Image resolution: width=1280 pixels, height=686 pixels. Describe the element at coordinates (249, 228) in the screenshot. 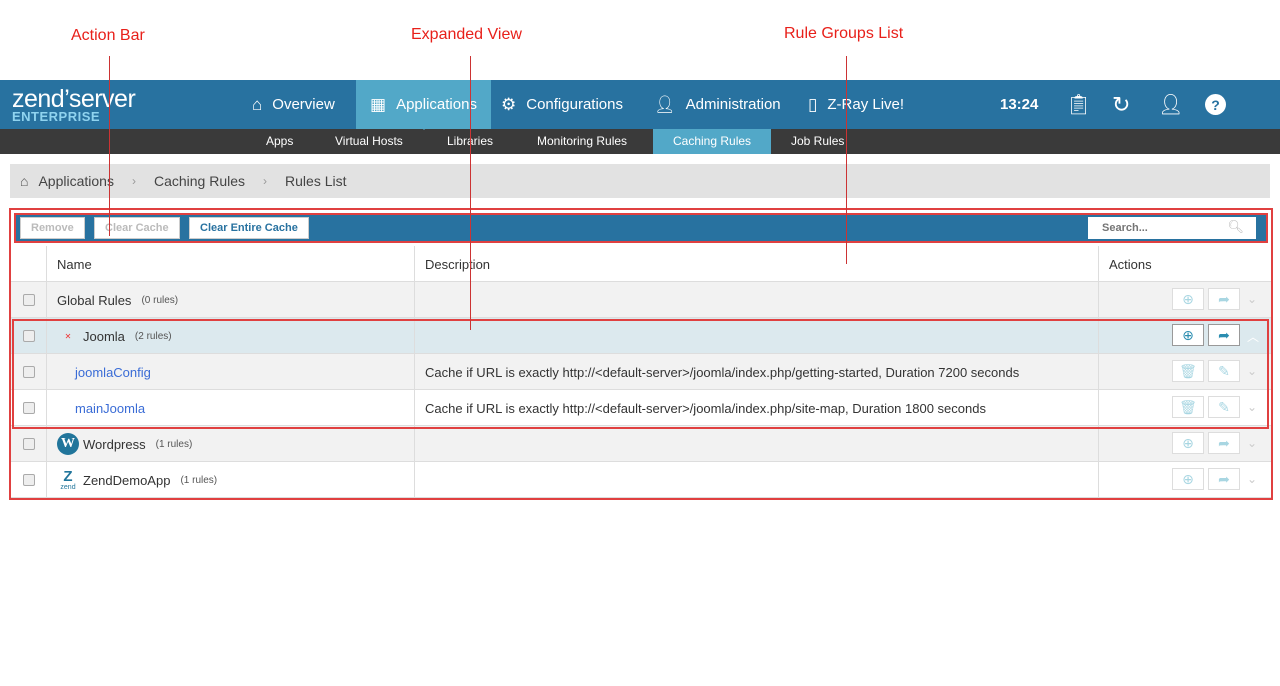

I see `clear-entire-cache-button: Clear Entire Cache` at that location.